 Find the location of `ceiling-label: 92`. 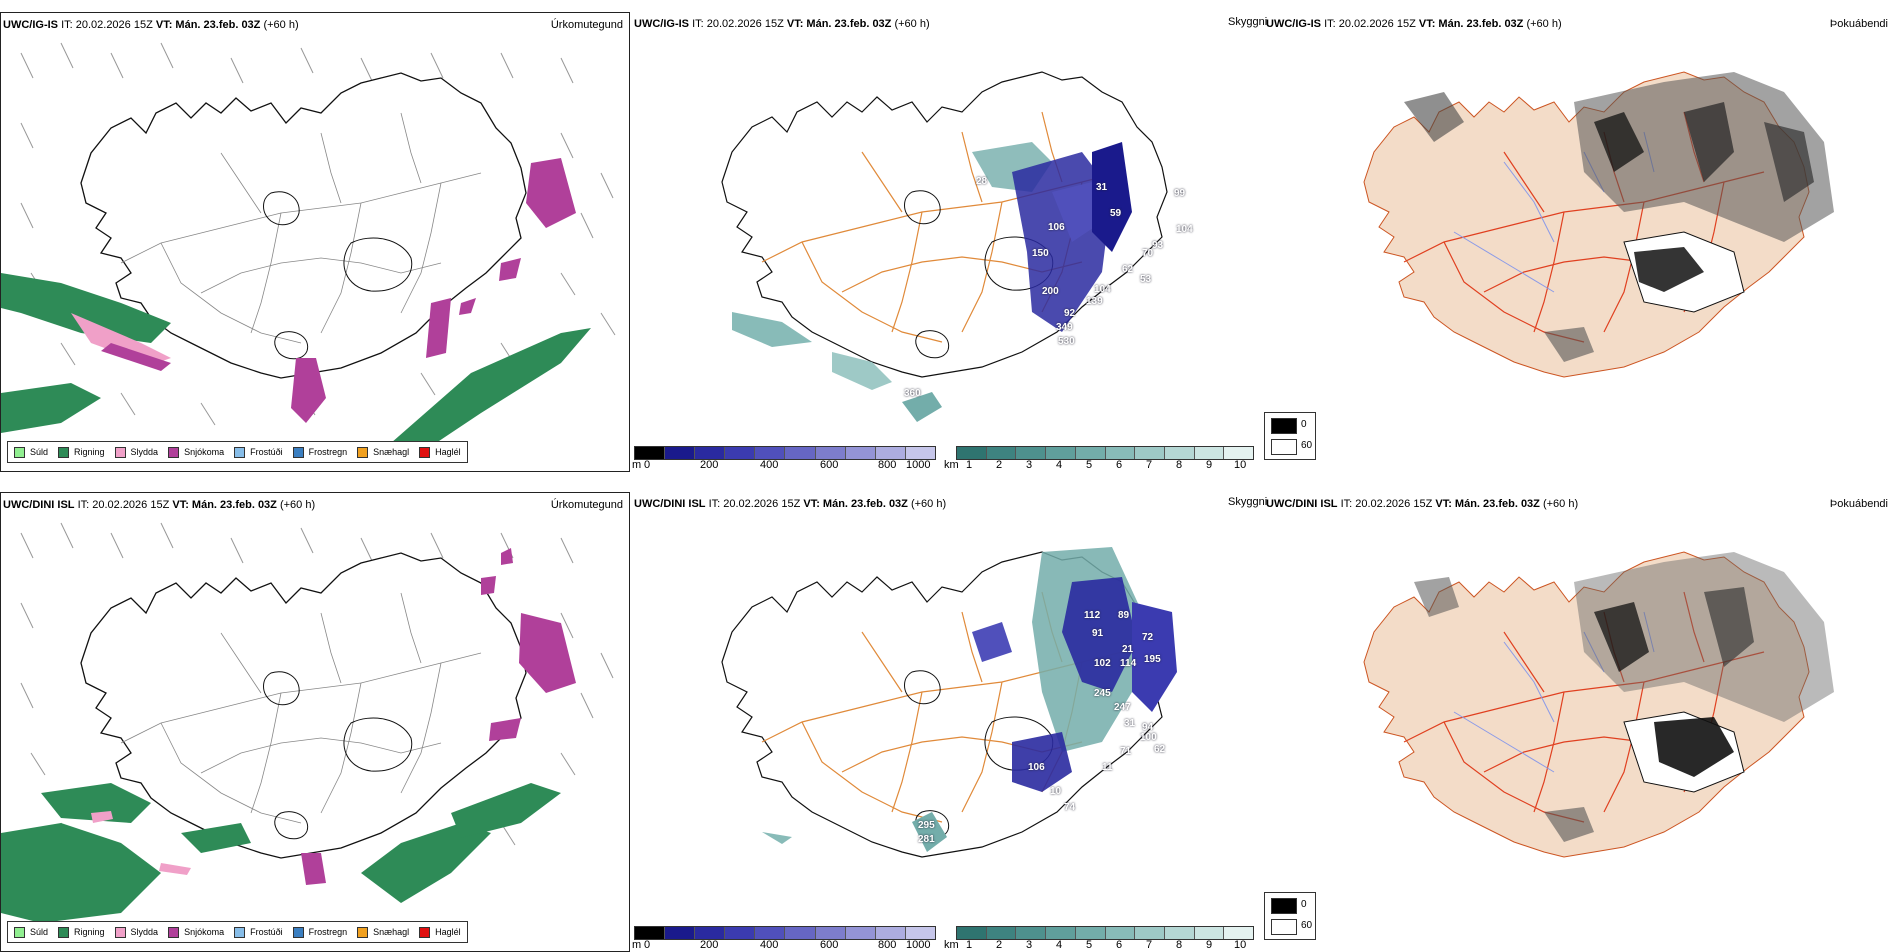

ceiling-label: 92 is located at coordinates (1070, 313).